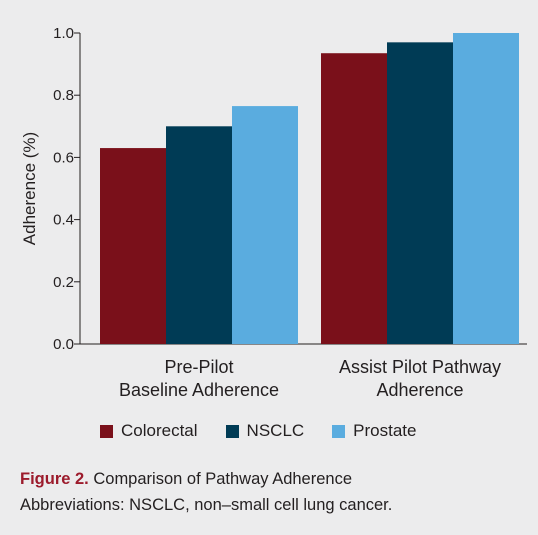 The width and height of the screenshot is (538, 535). I want to click on legend-item-nsclc: NSCLC, so click(265, 431).